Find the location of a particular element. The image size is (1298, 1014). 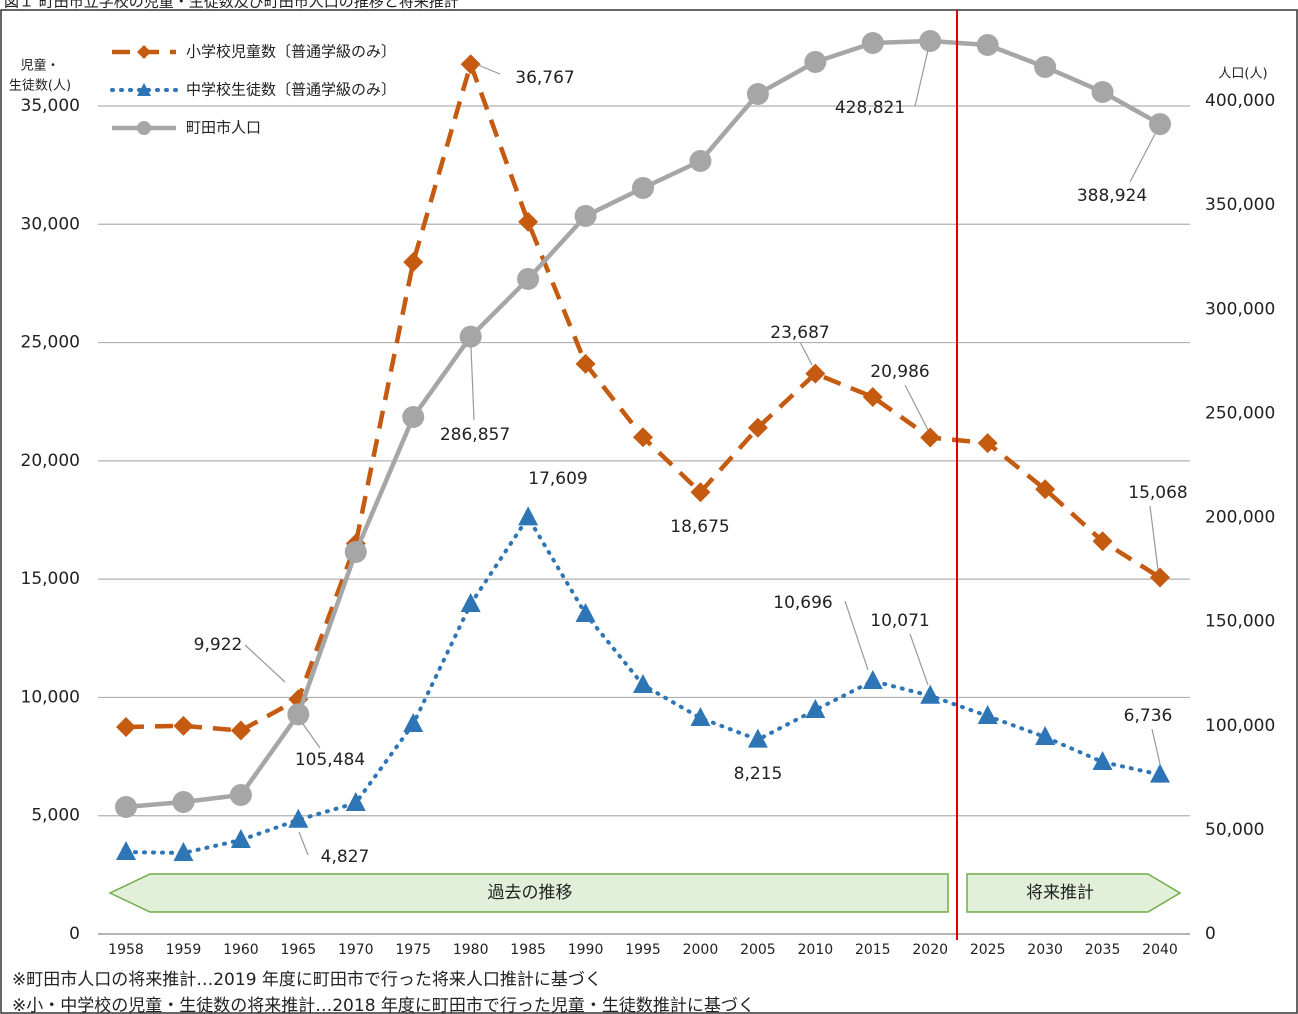

data-label: 23,687 is located at coordinates (799, 333).